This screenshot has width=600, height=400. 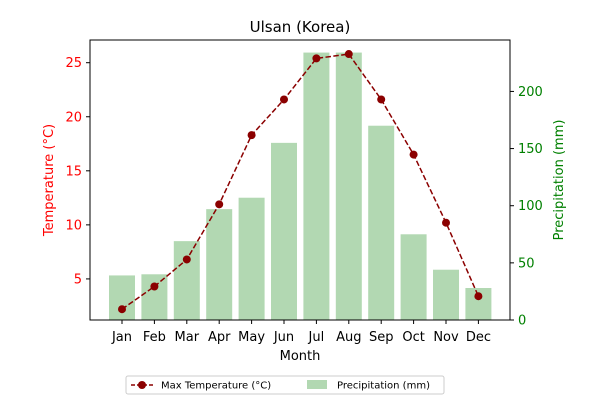 I want to click on left-tick-label-20: 20, so click(x=73, y=117).